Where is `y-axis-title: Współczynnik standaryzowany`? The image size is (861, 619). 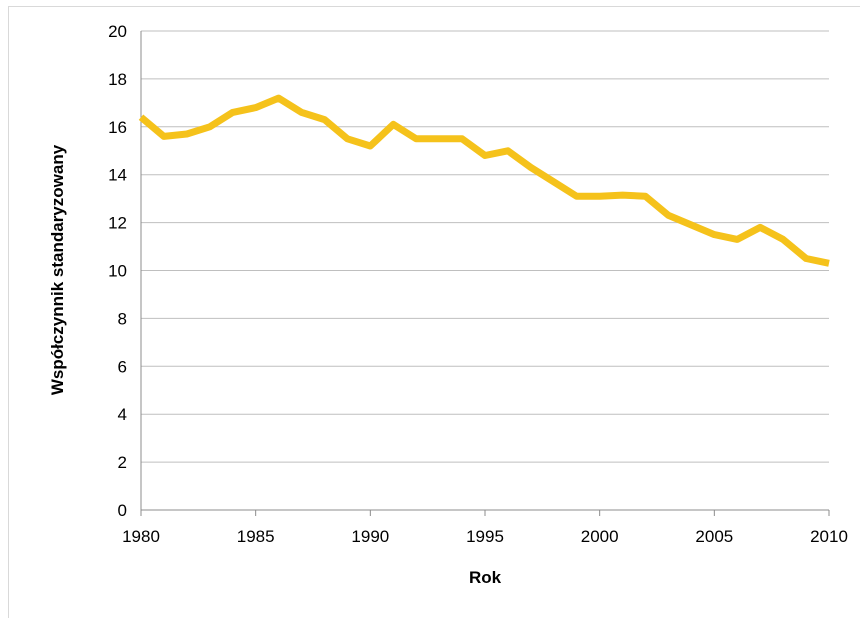
y-axis-title: Współczynnik standaryzowany is located at coordinates (57, 269).